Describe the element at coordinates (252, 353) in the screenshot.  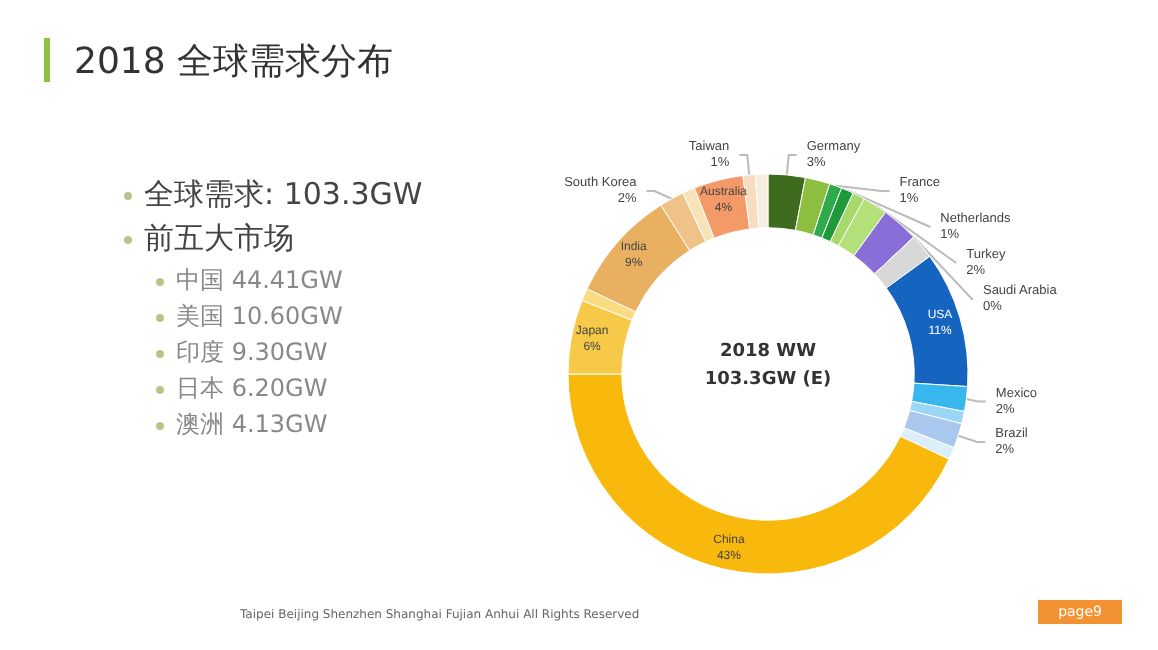
I see `text: 印度 9.30GW` at that location.